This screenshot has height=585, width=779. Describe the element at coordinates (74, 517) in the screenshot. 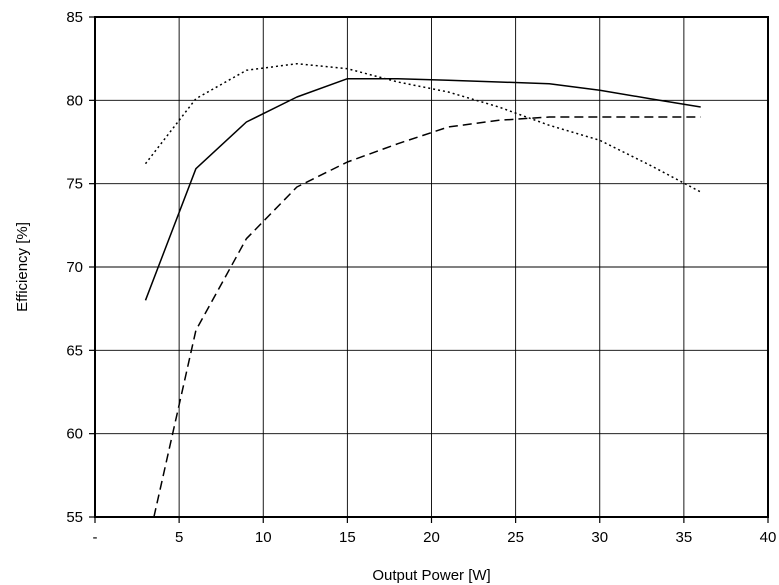

I see `y-tick-label: 55` at that location.